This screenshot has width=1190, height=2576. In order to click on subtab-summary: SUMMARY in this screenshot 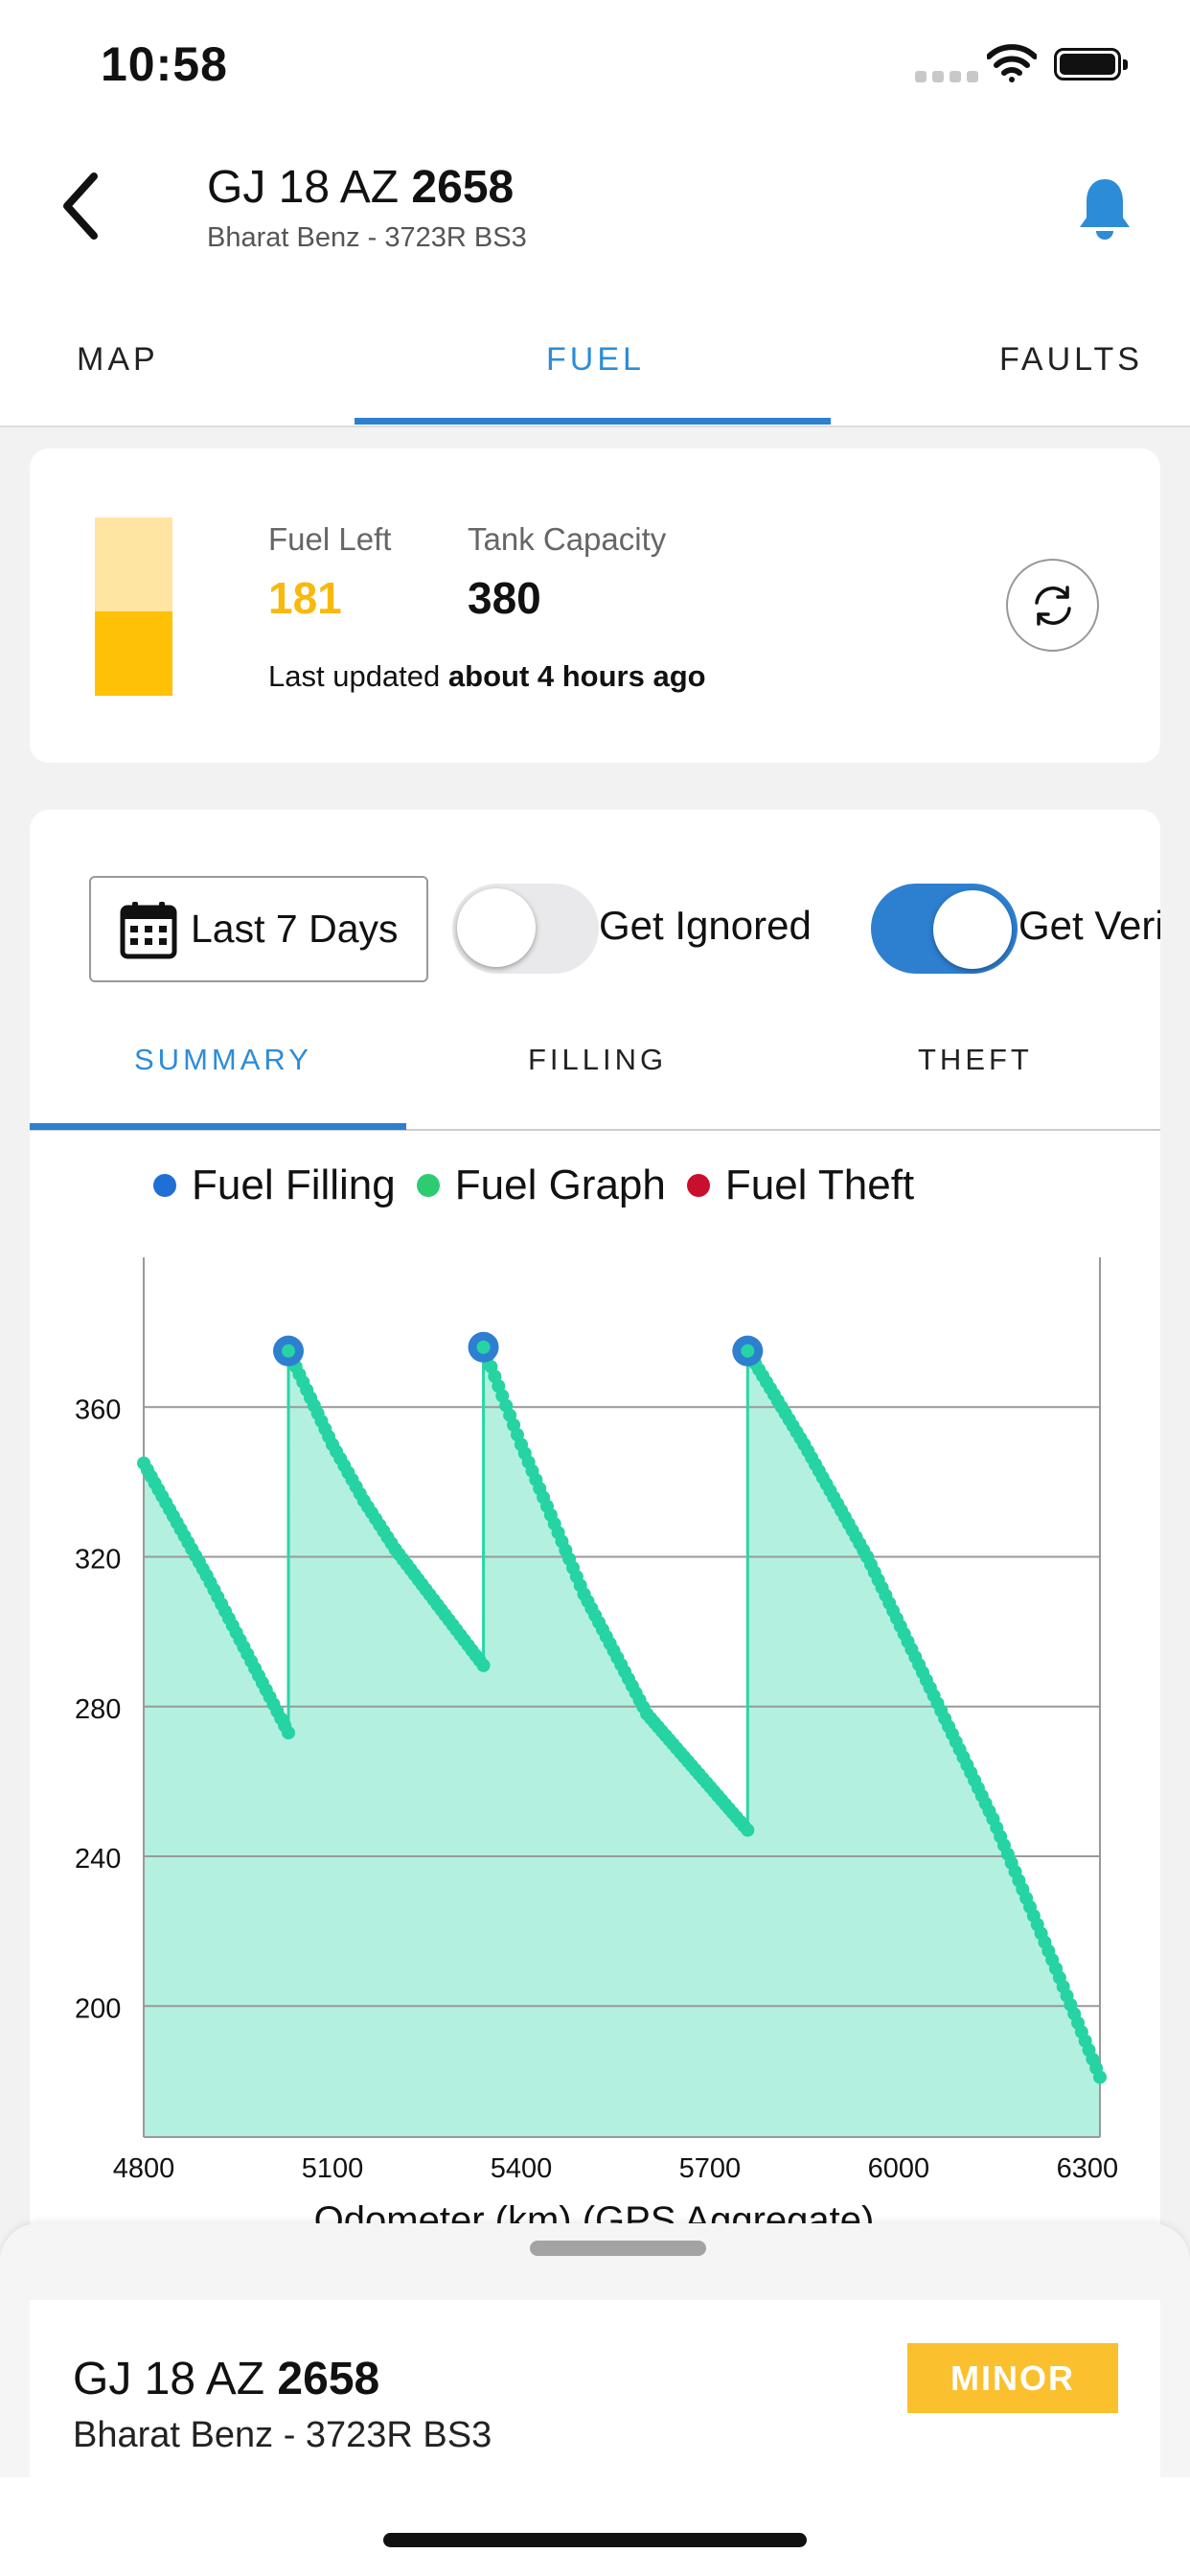, I will do `click(223, 1059)`.